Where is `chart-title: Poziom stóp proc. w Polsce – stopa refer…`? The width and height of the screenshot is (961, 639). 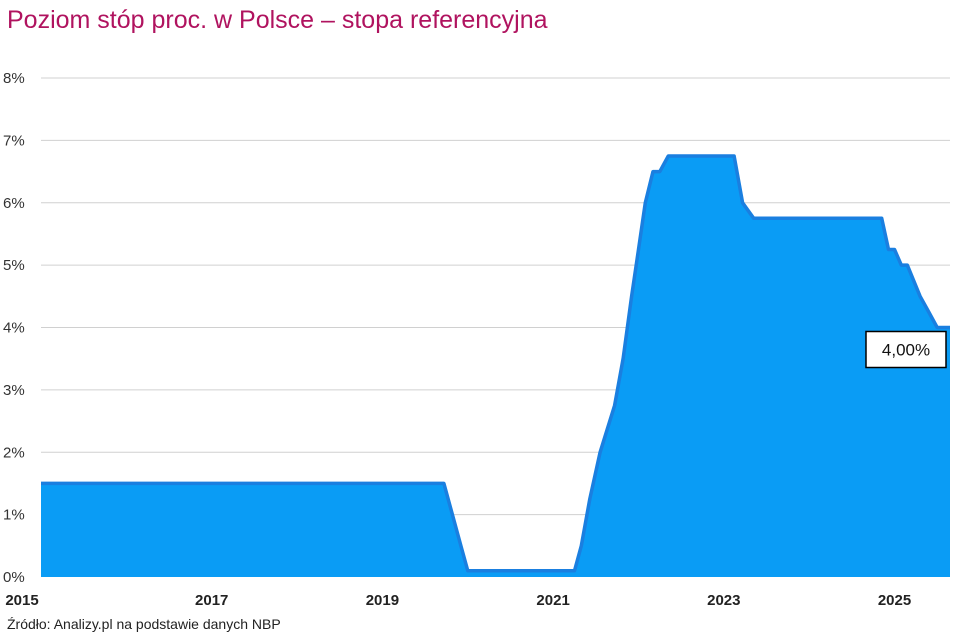 chart-title: Poziom stóp proc. w Polsce – stopa refer… is located at coordinates (277, 20).